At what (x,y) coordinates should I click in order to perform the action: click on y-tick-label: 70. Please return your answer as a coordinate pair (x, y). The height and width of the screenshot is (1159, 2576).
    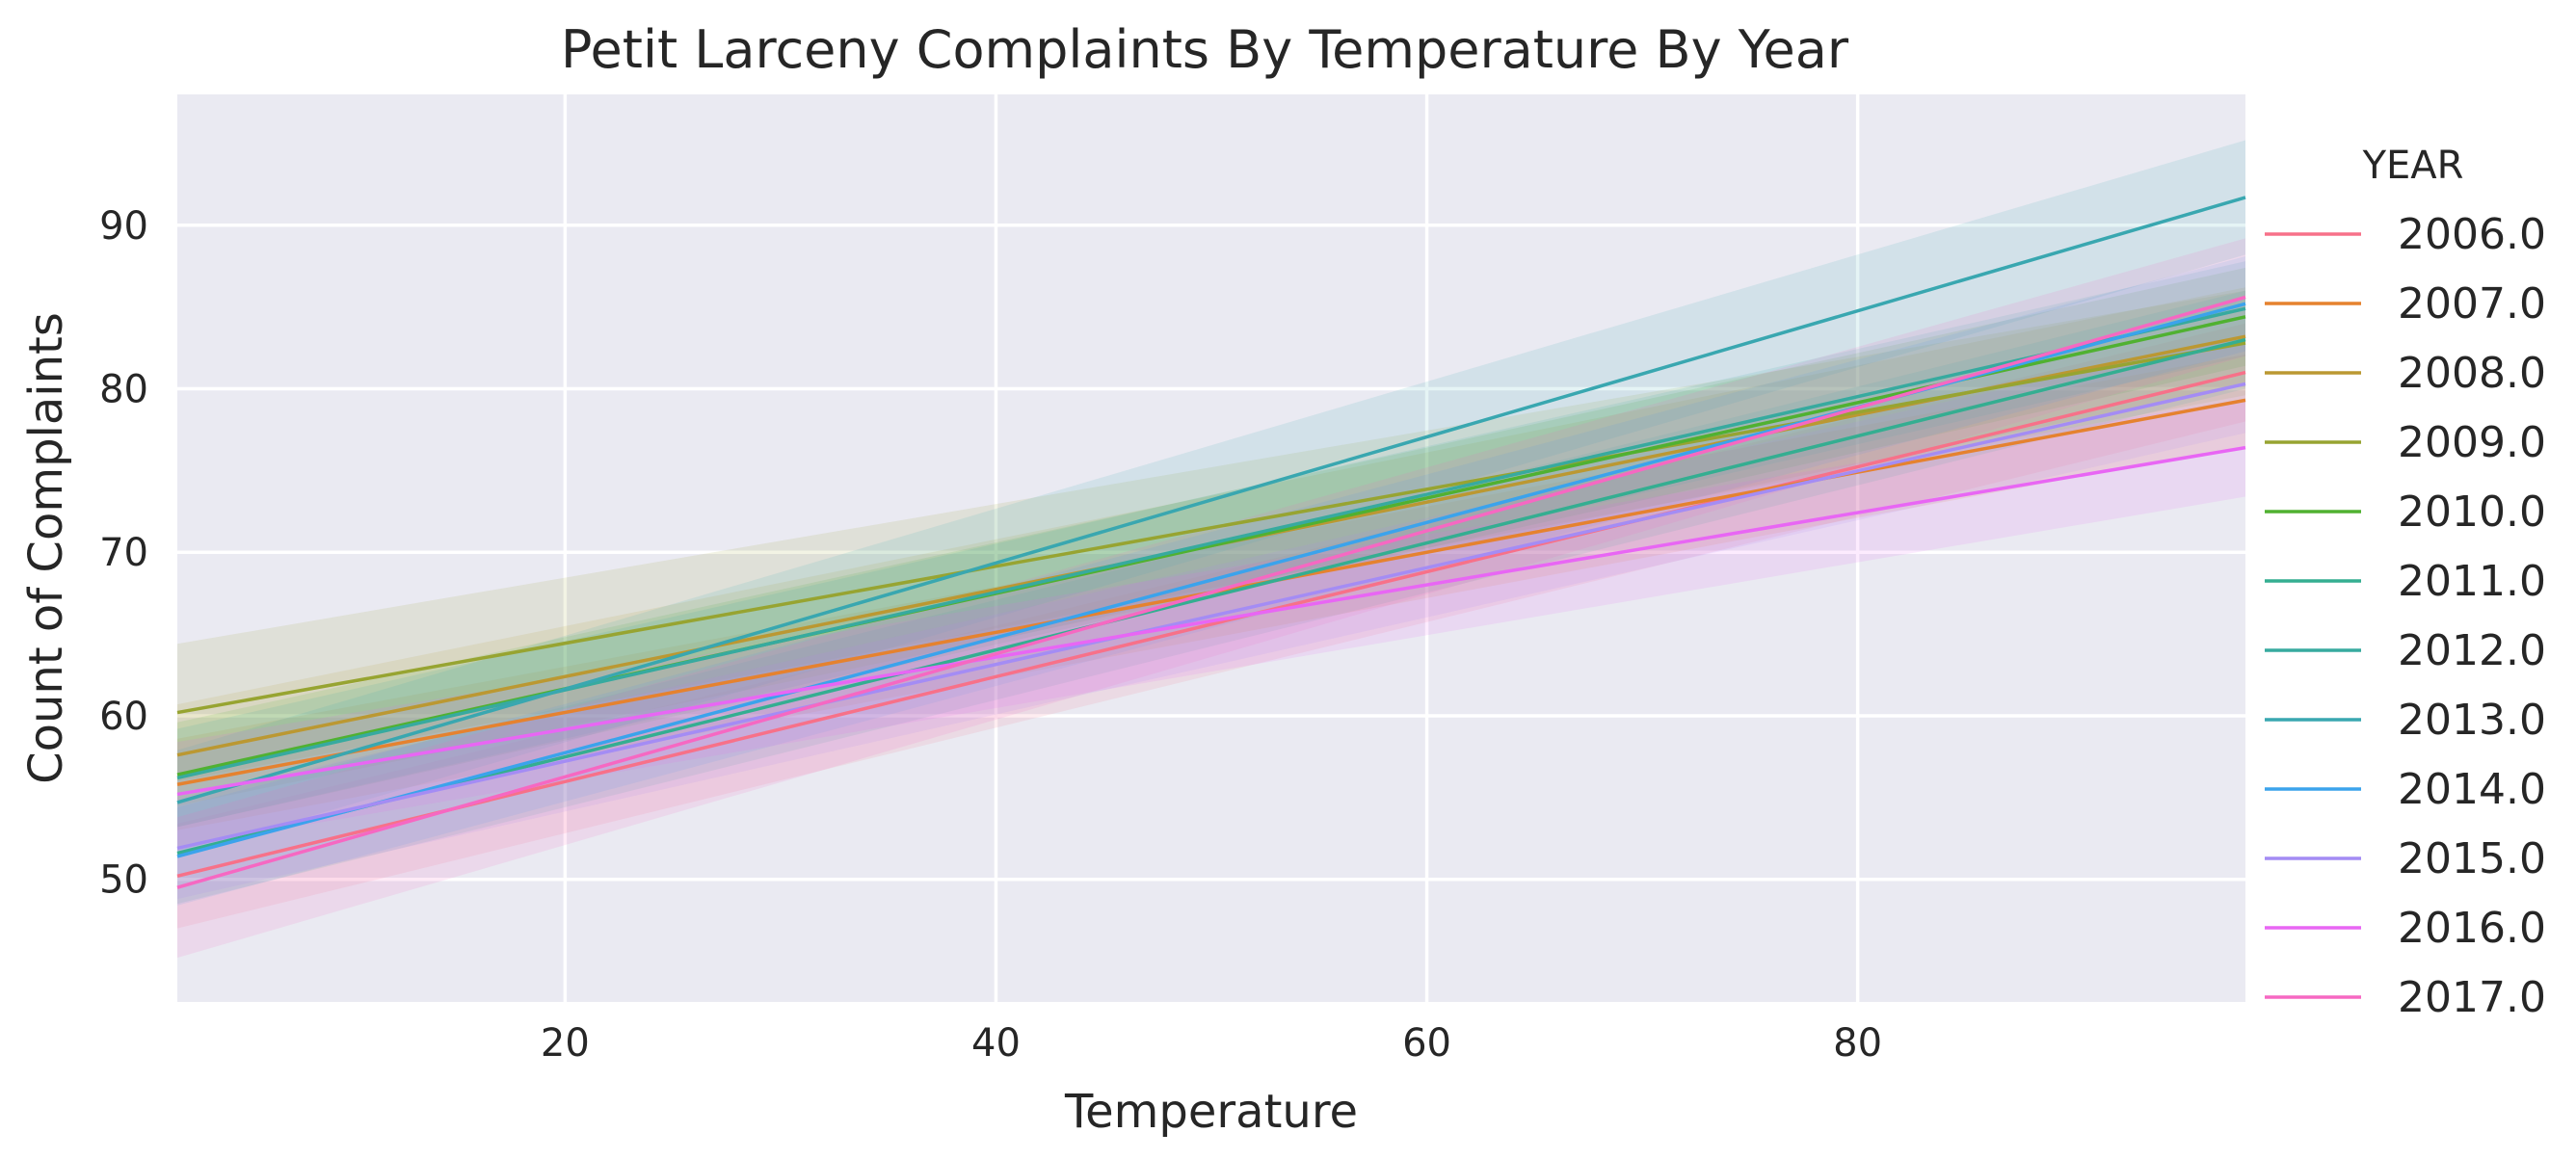
    Looking at the image, I should click on (123, 553).